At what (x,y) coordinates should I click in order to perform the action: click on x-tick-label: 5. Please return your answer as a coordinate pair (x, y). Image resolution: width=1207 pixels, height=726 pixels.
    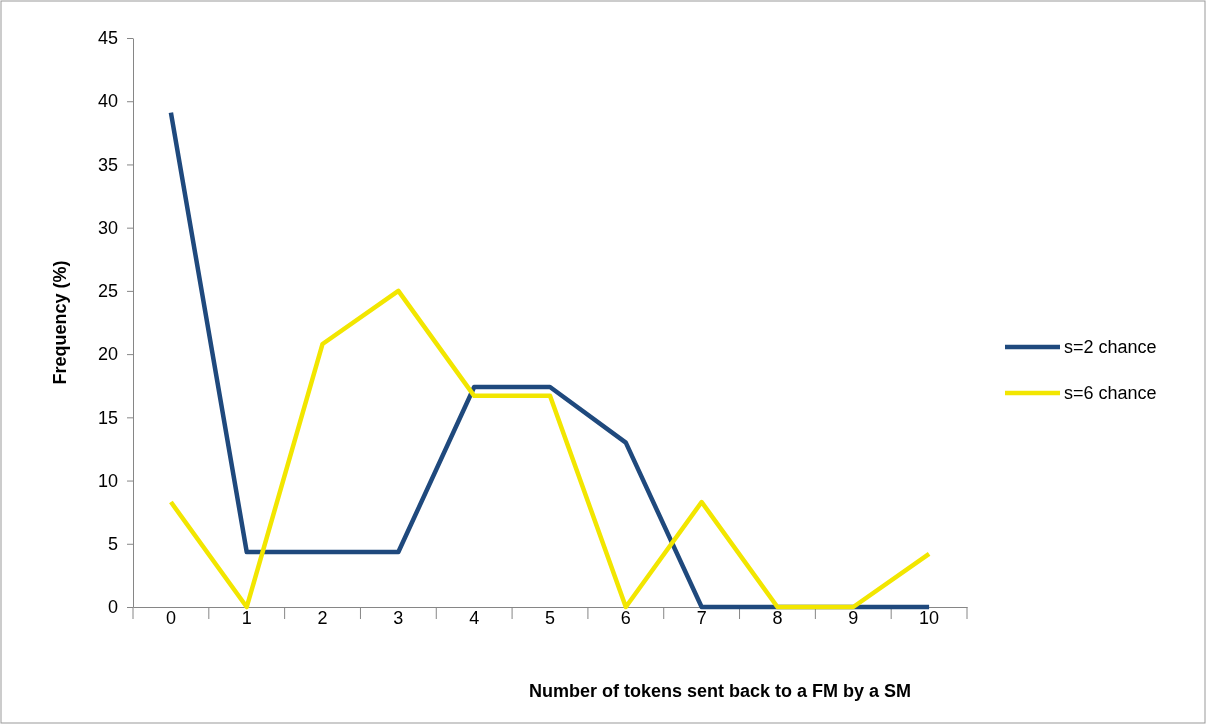
    Looking at the image, I should click on (550, 618).